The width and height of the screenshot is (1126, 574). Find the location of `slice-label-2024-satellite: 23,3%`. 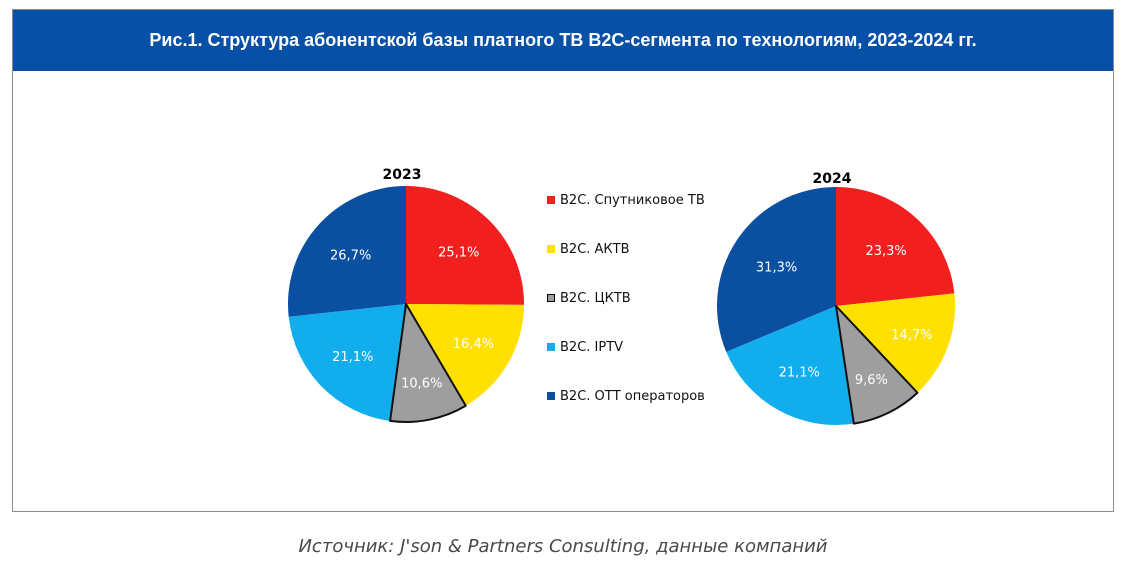

slice-label-2024-satellite: 23,3% is located at coordinates (885, 251).